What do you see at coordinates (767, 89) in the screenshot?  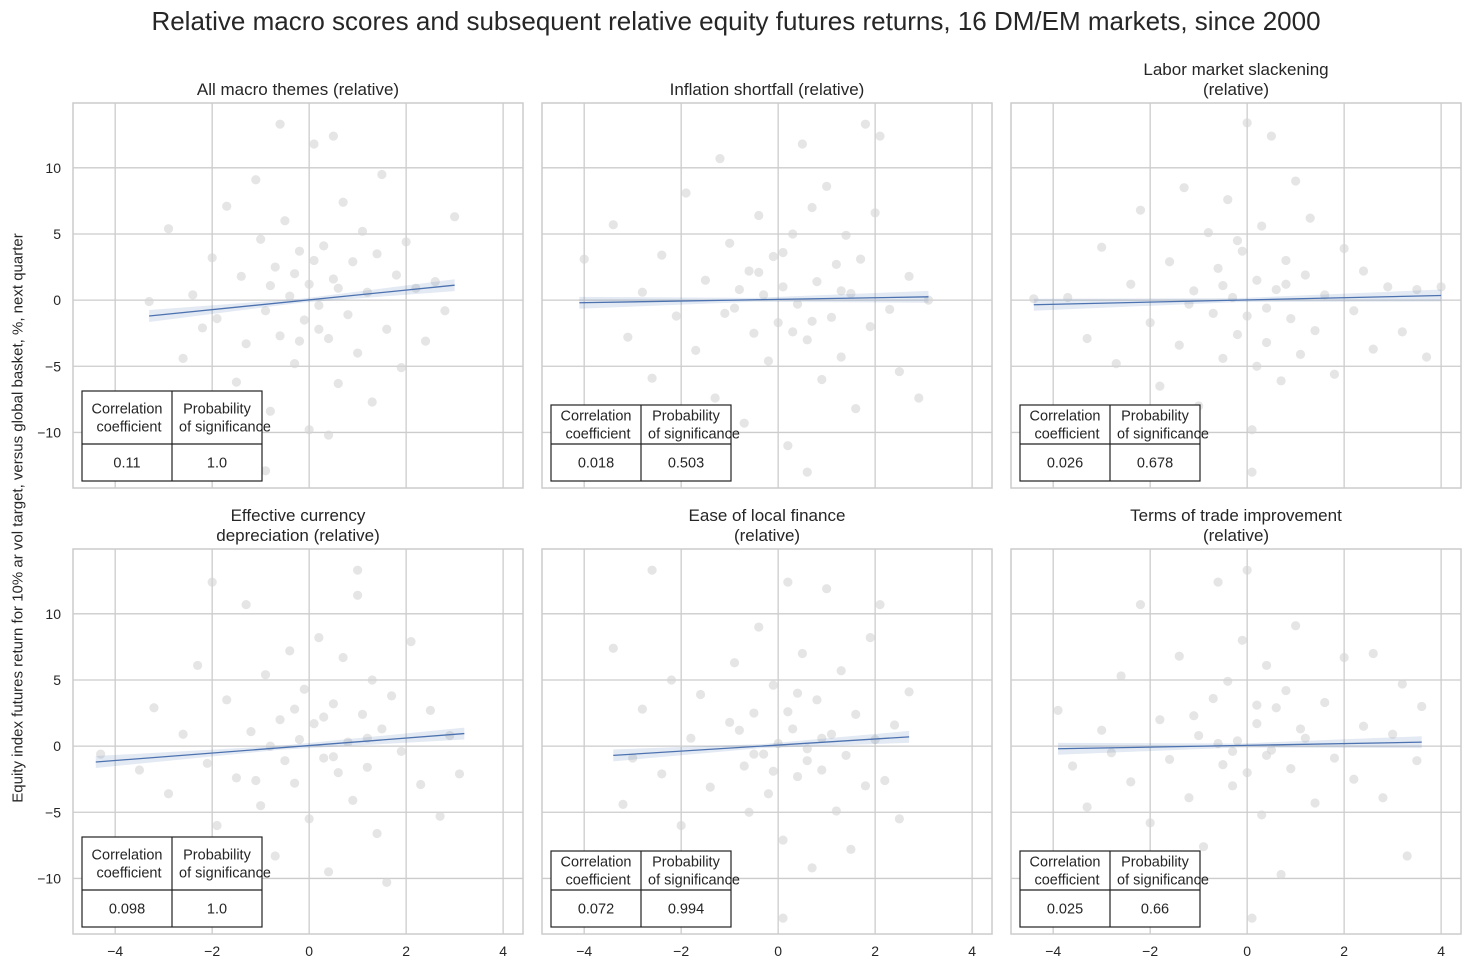 I see `subplot-title: Inflation shortfall (relative)` at bounding box center [767, 89].